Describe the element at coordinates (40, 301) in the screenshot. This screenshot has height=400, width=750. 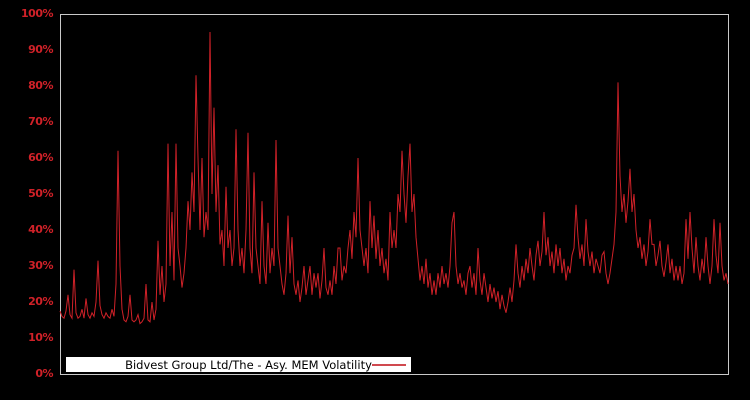
I see `y-axis-tick-label: 20%` at that location.